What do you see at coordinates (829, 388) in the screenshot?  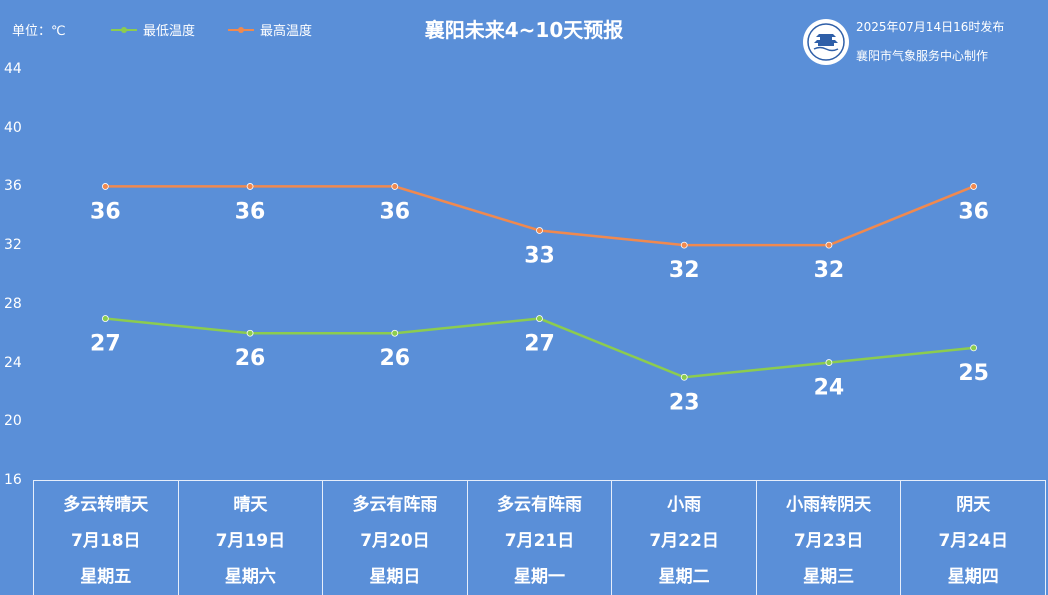 I see `data-label: 24` at bounding box center [829, 388].